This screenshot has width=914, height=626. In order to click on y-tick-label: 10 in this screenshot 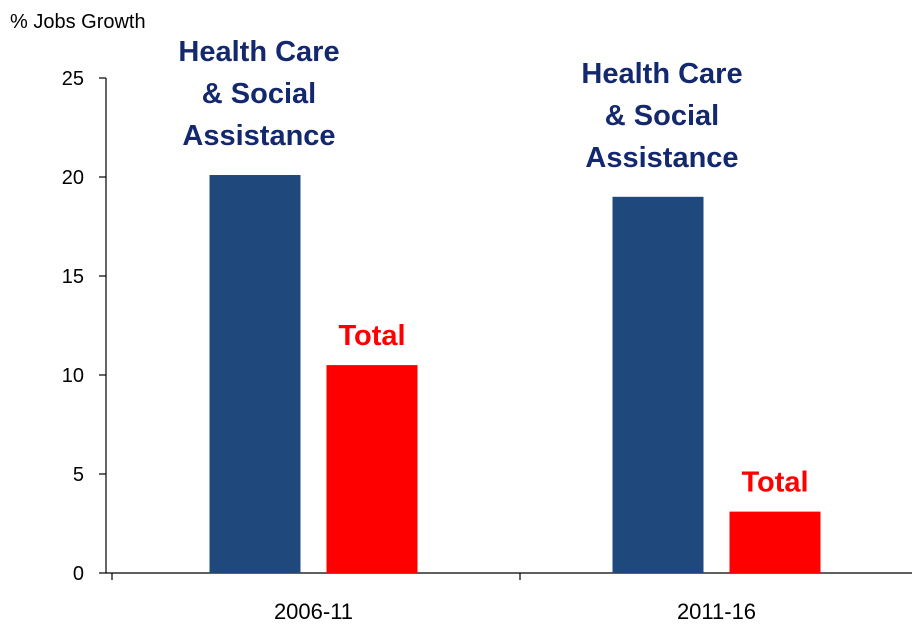, I will do `click(73, 376)`.